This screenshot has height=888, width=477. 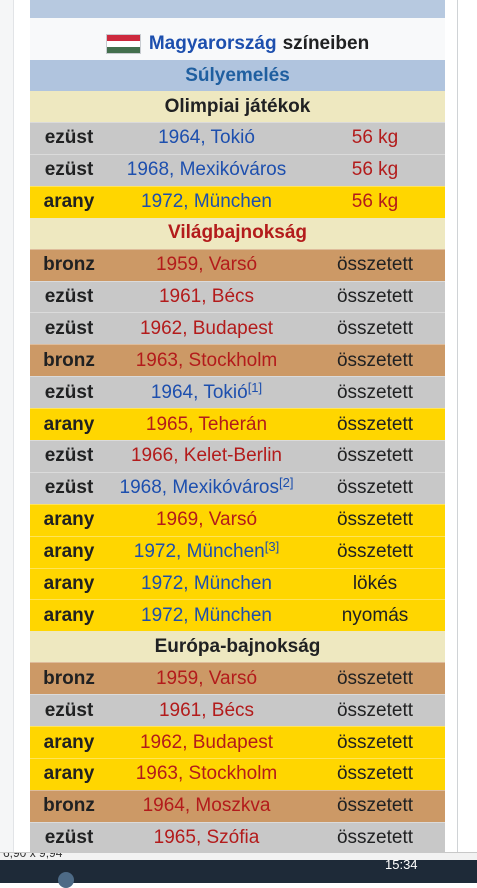 I want to click on taskbar-app-icon, so click(x=66, y=880).